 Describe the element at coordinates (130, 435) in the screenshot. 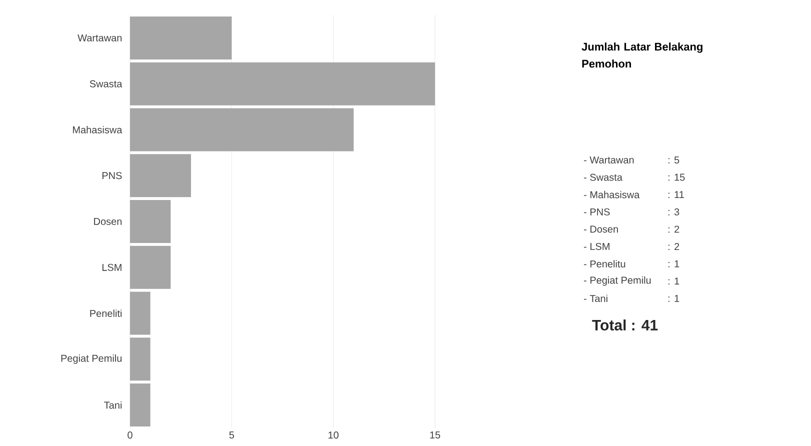

I see `x-tick-label: 0` at that location.